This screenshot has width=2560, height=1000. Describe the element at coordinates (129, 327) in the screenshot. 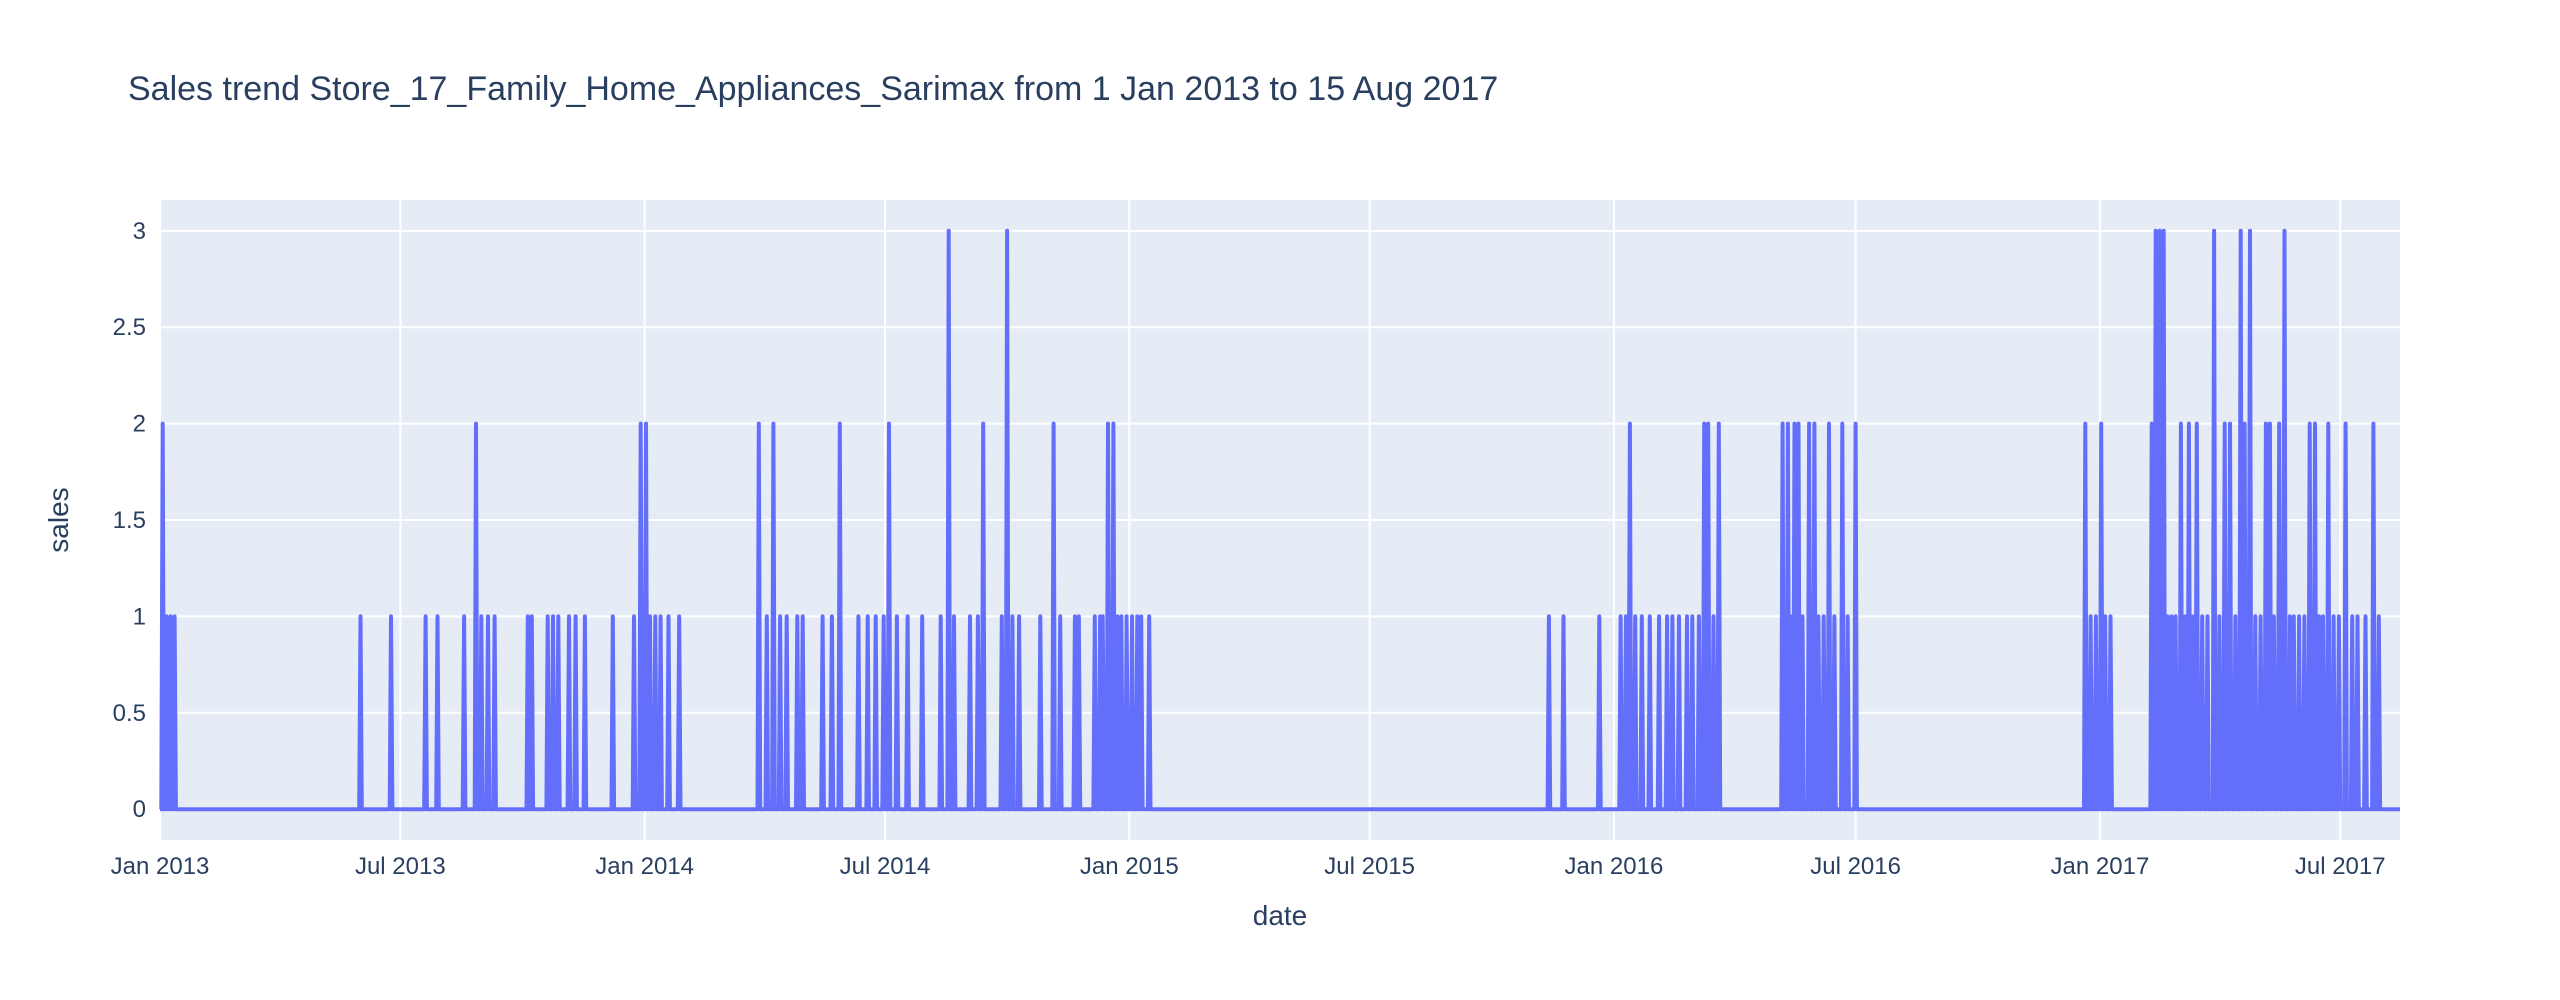

I see `y-tick-label: 2.5` at that location.